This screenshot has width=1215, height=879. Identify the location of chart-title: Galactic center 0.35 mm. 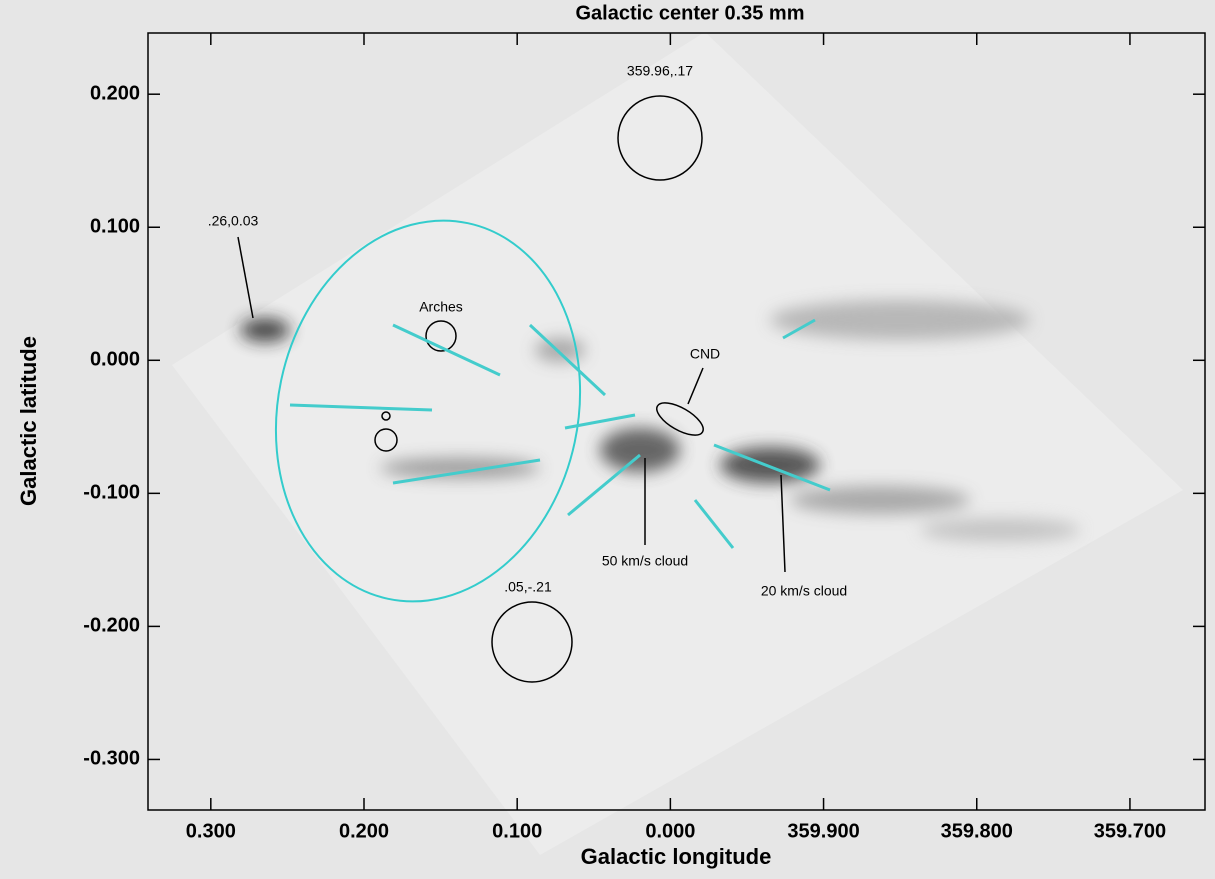
(689, 13).